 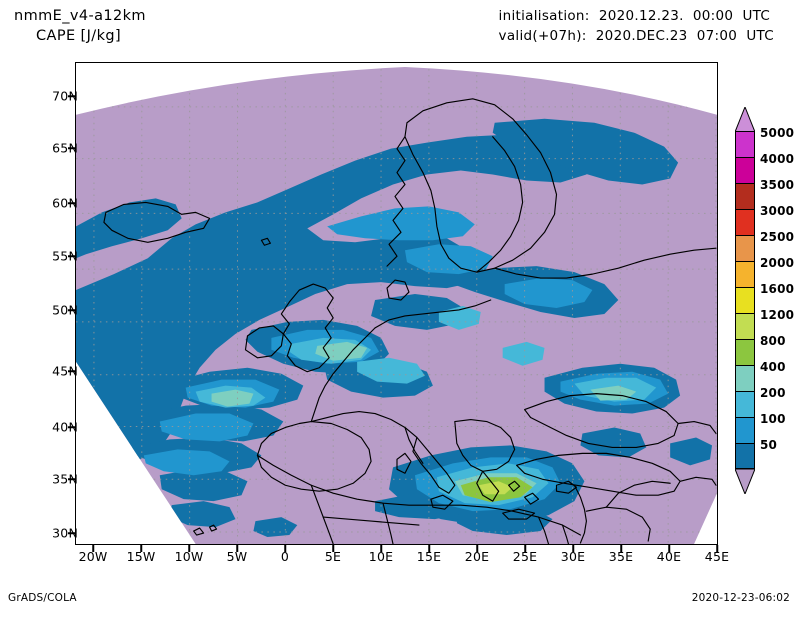 What do you see at coordinates (777, 289) in the screenshot?
I see `colorbar-label-1600: 1600` at bounding box center [777, 289].